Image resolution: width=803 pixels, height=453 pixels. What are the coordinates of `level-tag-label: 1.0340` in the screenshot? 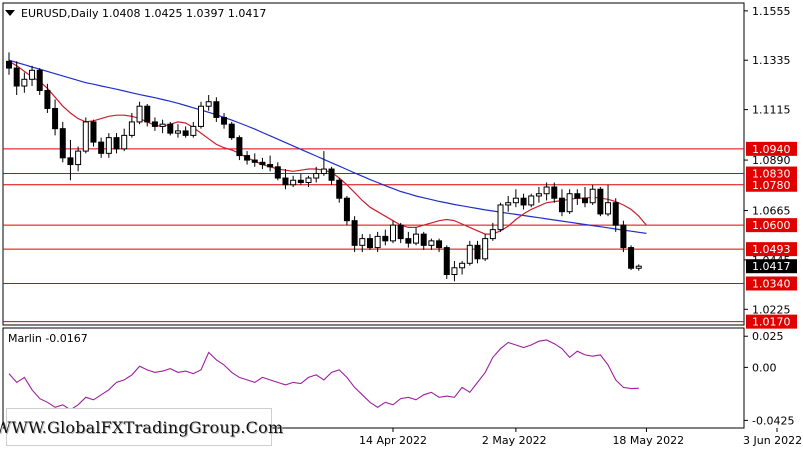 It's located at (771, 283).